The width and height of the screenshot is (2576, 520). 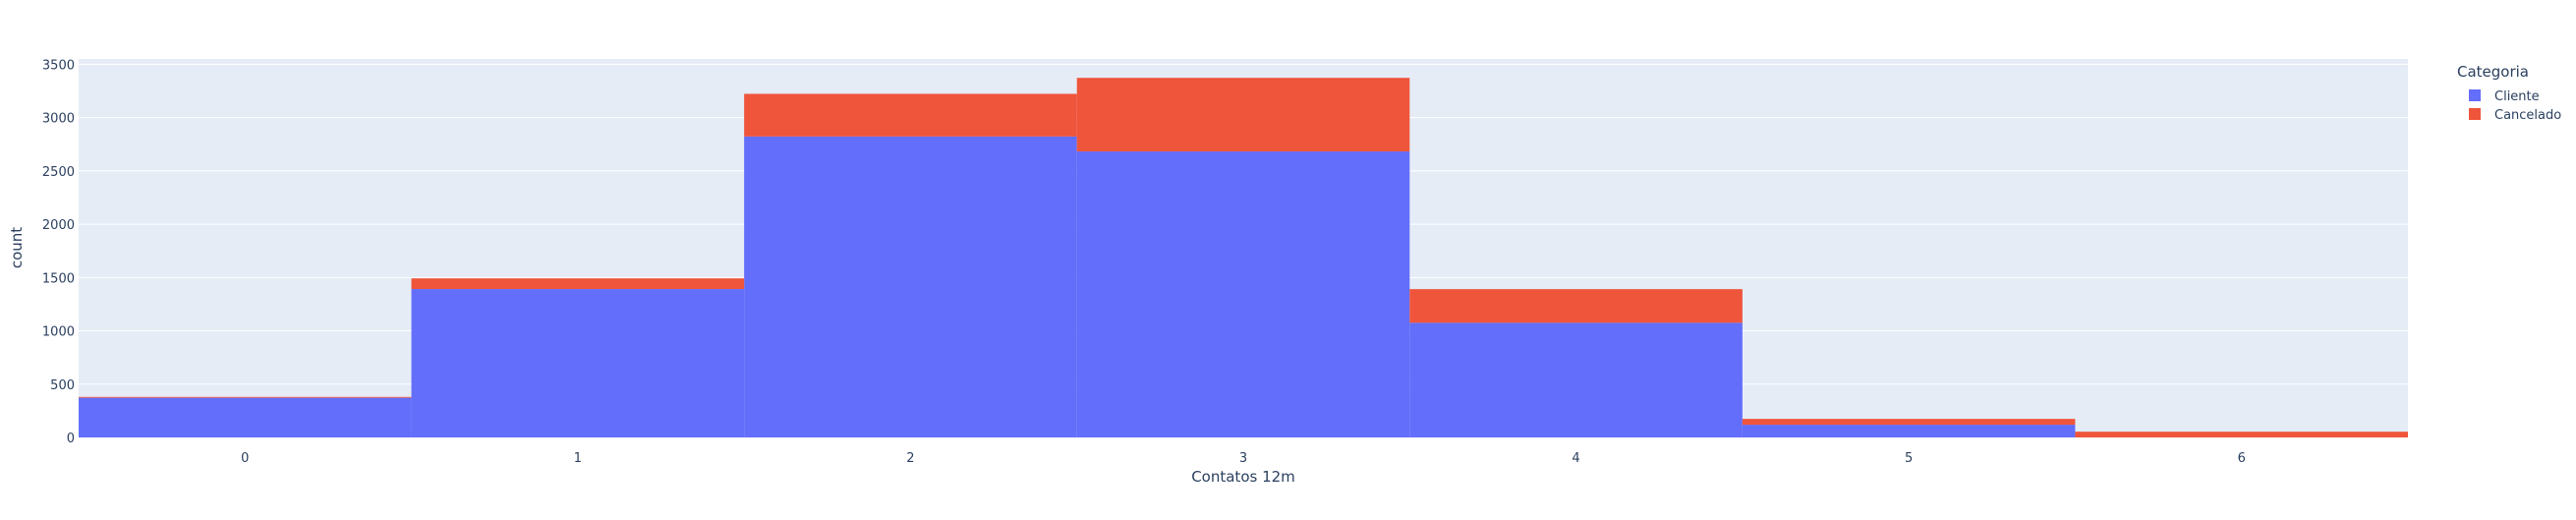 What do you see at coordinates (59, 278) in the screenshot?
I see `y-tick-label: 1500` at bounding box center [59, 278].